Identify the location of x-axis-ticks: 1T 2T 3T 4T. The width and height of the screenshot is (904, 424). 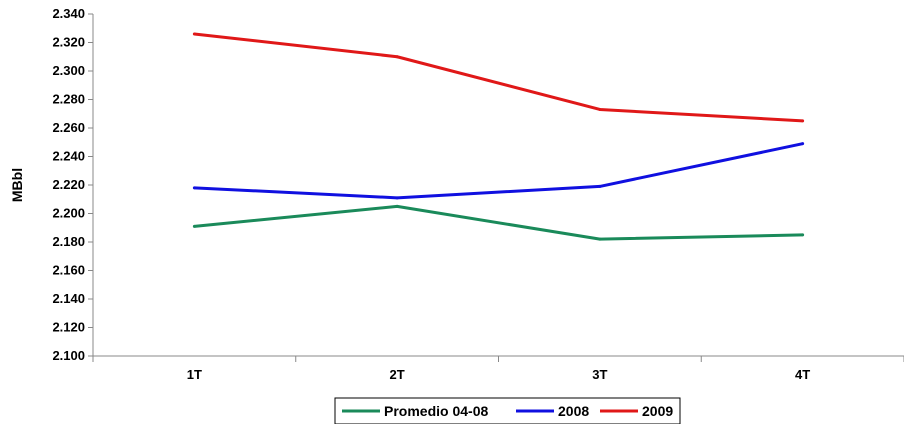
(498, 369).